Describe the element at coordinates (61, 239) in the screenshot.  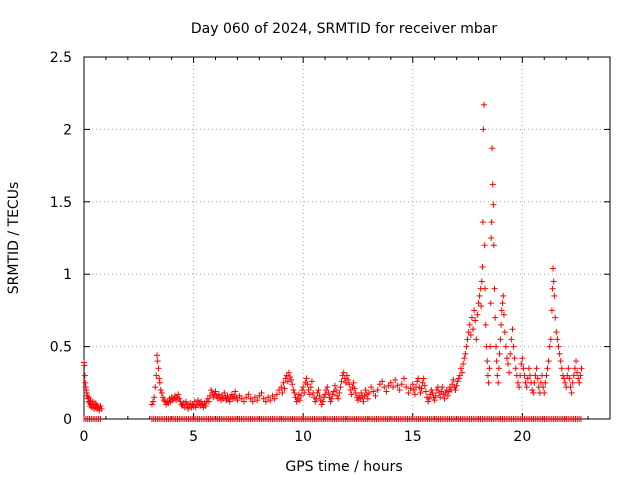
I see `y-tick-labels: 0 0.5 1 1.5 2 2.5` at that location.